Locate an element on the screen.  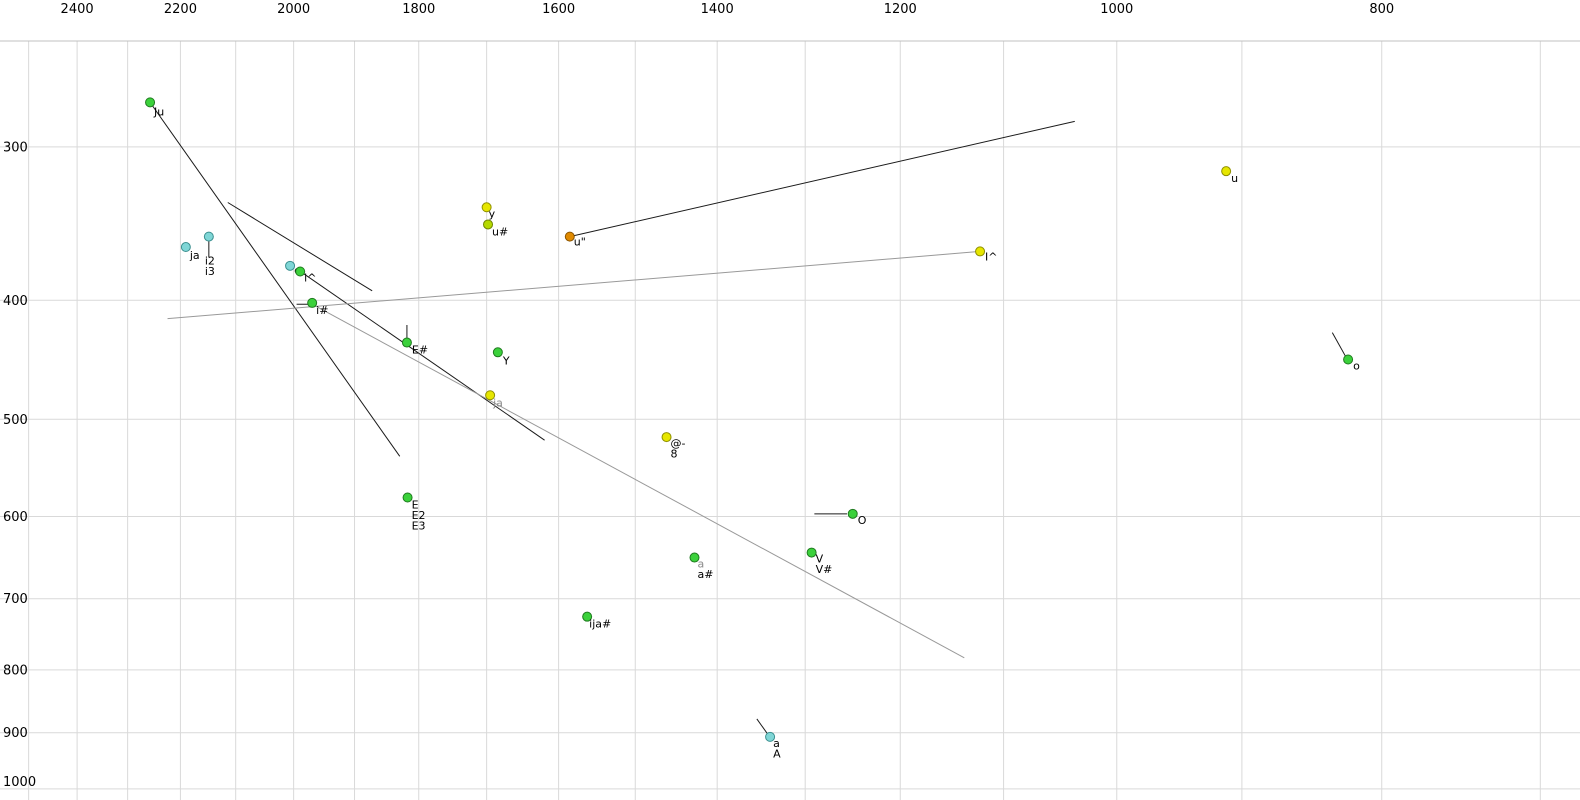
trajectory-traj-mid is located at coordinates (423, 356).